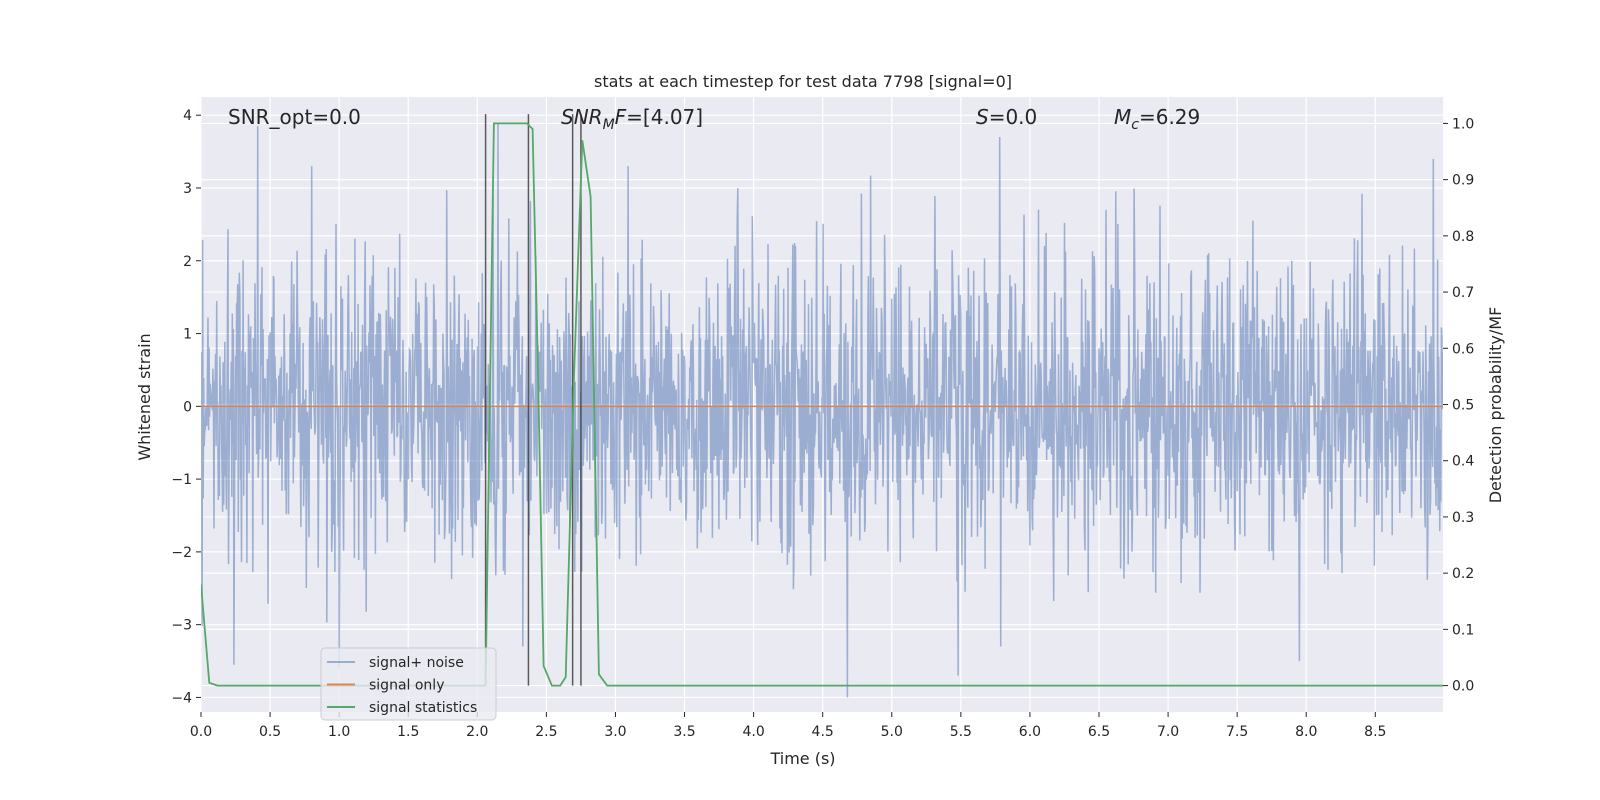 This screenshot has height=800, width=1600. I want to click on x-tick-label: 2.5, so click(546, 732).